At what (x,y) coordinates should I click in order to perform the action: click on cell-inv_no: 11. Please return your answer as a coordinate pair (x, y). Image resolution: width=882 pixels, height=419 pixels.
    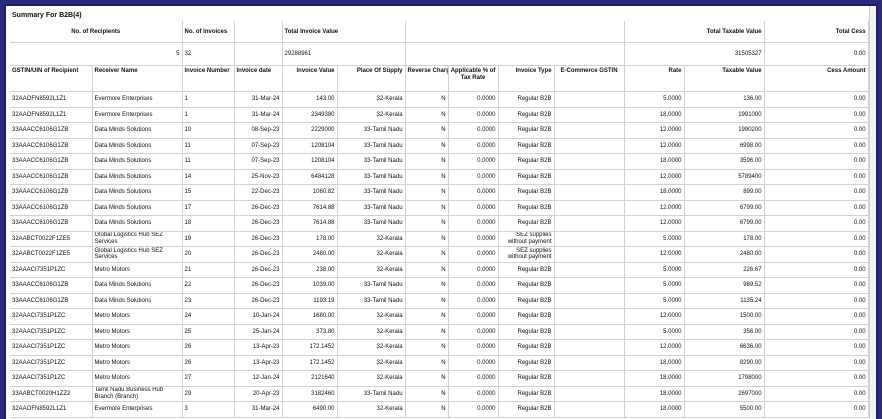
    Looking at the image, I should click on (208, 146).